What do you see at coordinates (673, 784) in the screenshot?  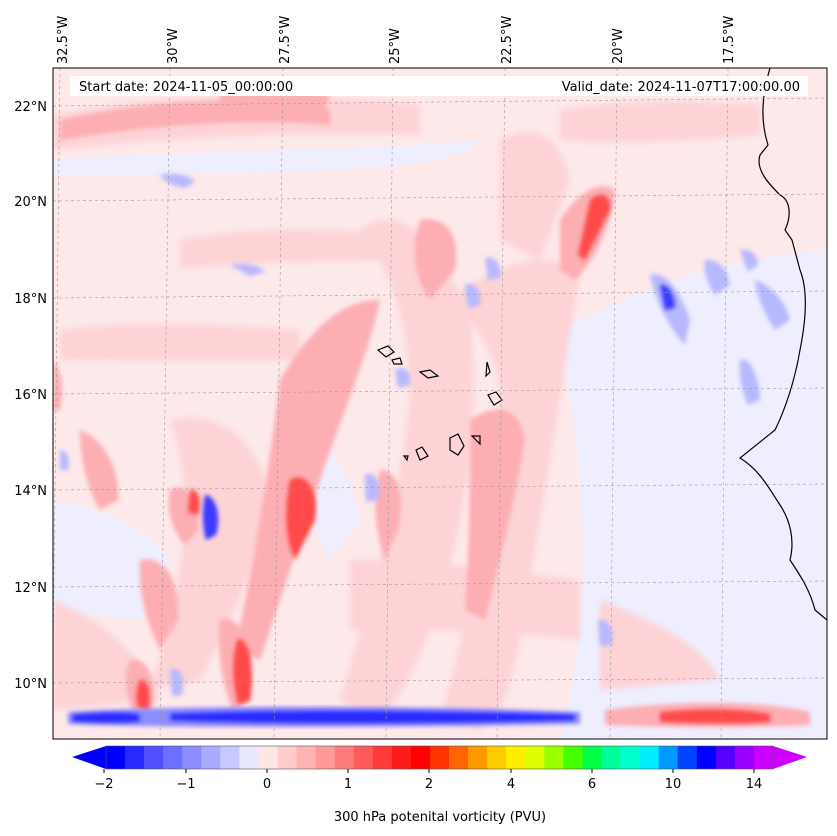 I see `colorbar-tick-label: 10` at bounding box center [673, 784].